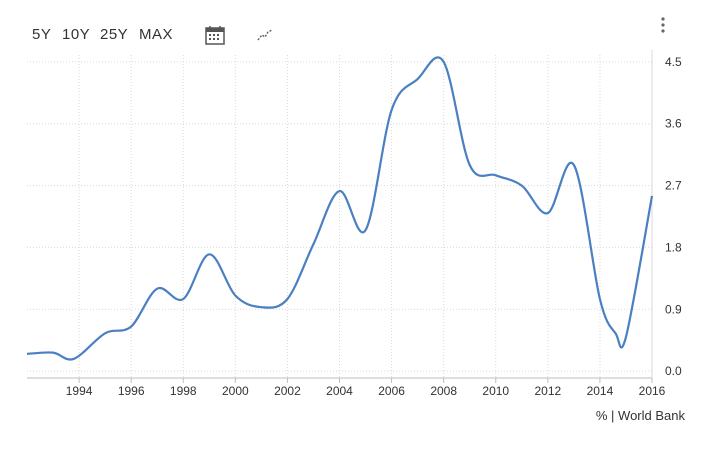 The width and height of the screenshot is (713, 461). Describe the element at coordinates (673, 62) in the screenshot. I see `y-tick-label: 4.5` at that location.